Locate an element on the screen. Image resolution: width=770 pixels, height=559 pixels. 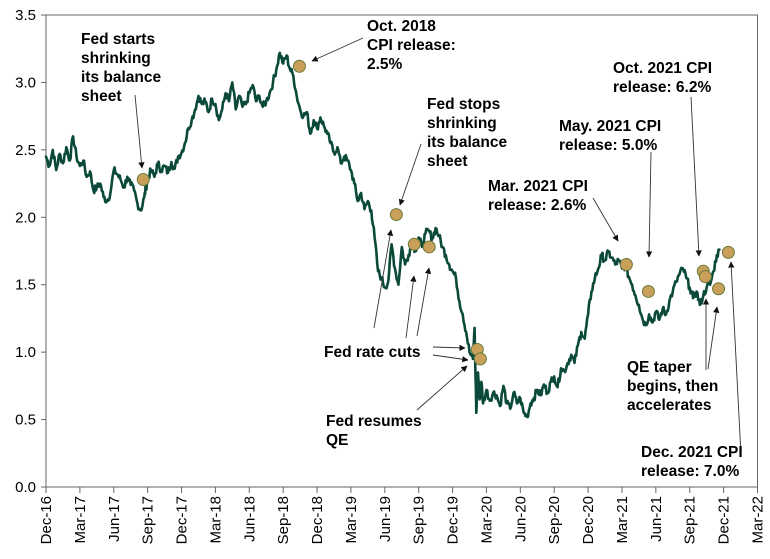
x-tick-label: Jun-20 is located at coordinates (520, 519).